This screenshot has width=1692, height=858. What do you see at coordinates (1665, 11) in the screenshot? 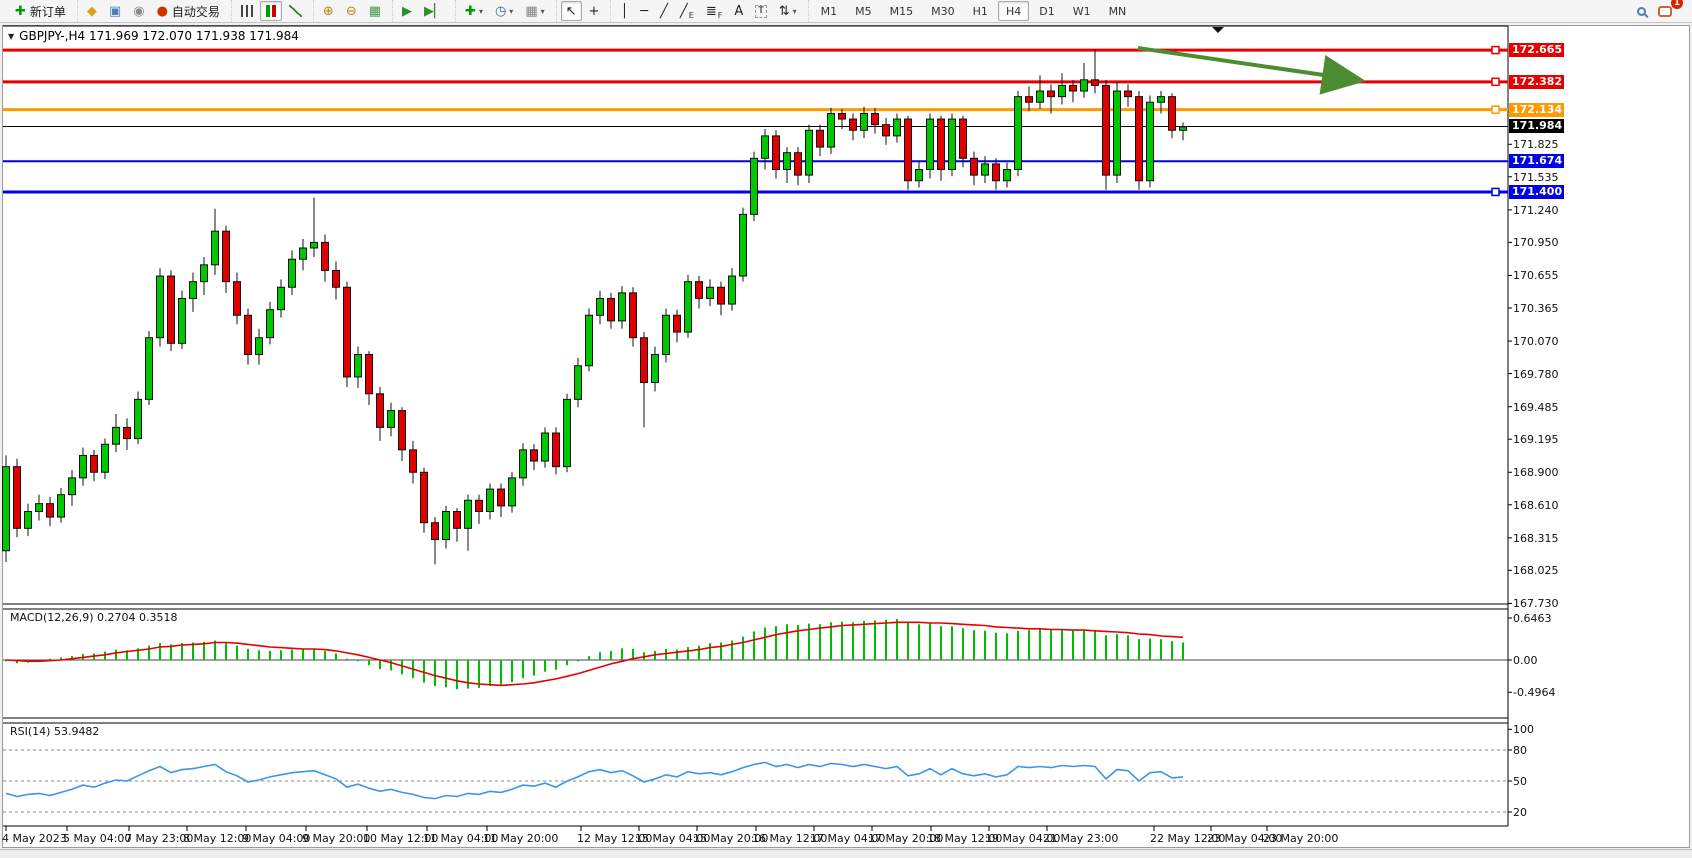
I see `notifications-icon` at bounding box center [1665, 11].